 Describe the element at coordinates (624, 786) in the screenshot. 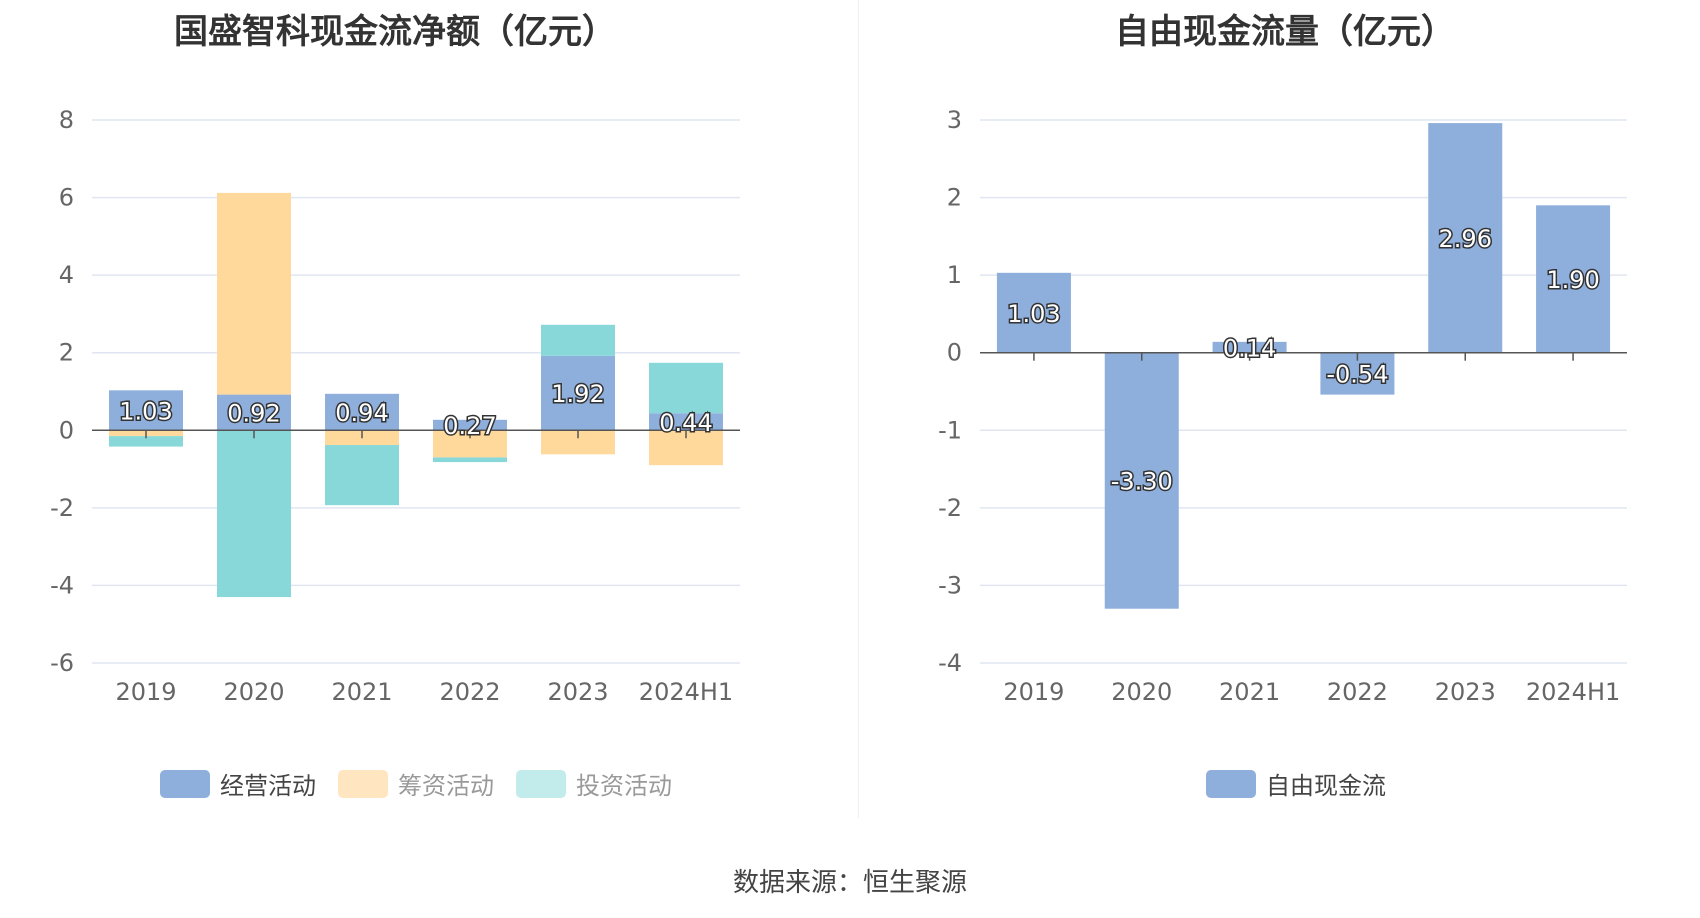

I see `legend-label-investing: 投资活动` at that location.